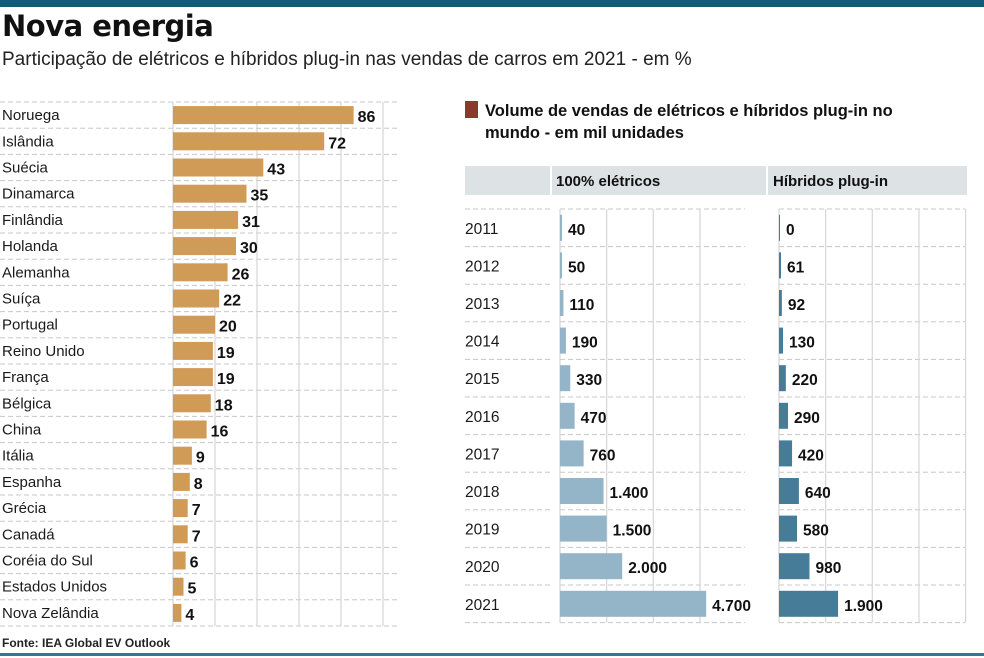 Image resolution: width=984 pixels, height=658 pixels. Describe the element at coordinates (482, 266) in the screenshot. I see `year-label: 2012` at that location.